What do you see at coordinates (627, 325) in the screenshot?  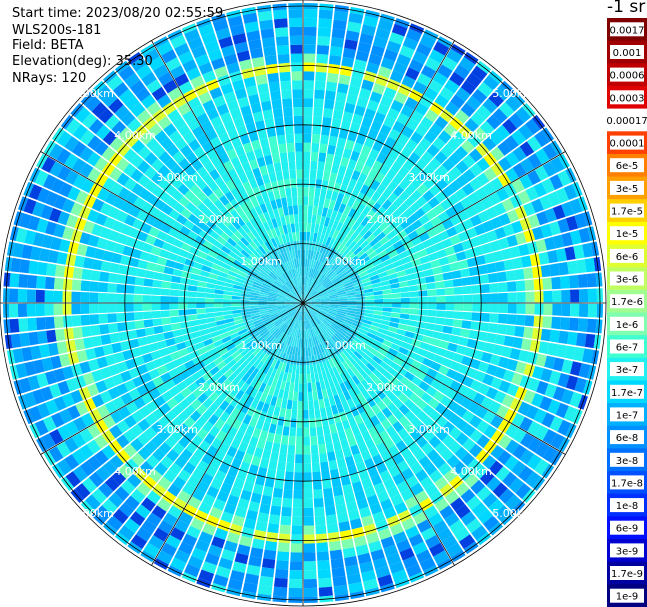 I see `colorbar-tick-label: 1e-6` at bounding box center [627, 325].